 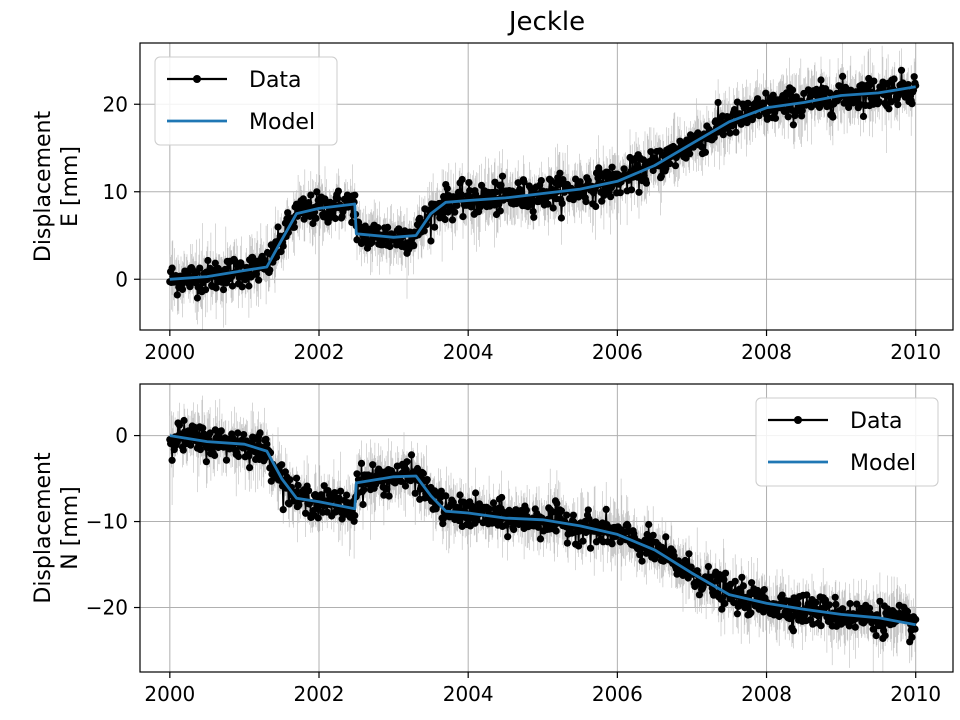 I want to click on x-tick-label: 2008, so click(x=766, y=352).